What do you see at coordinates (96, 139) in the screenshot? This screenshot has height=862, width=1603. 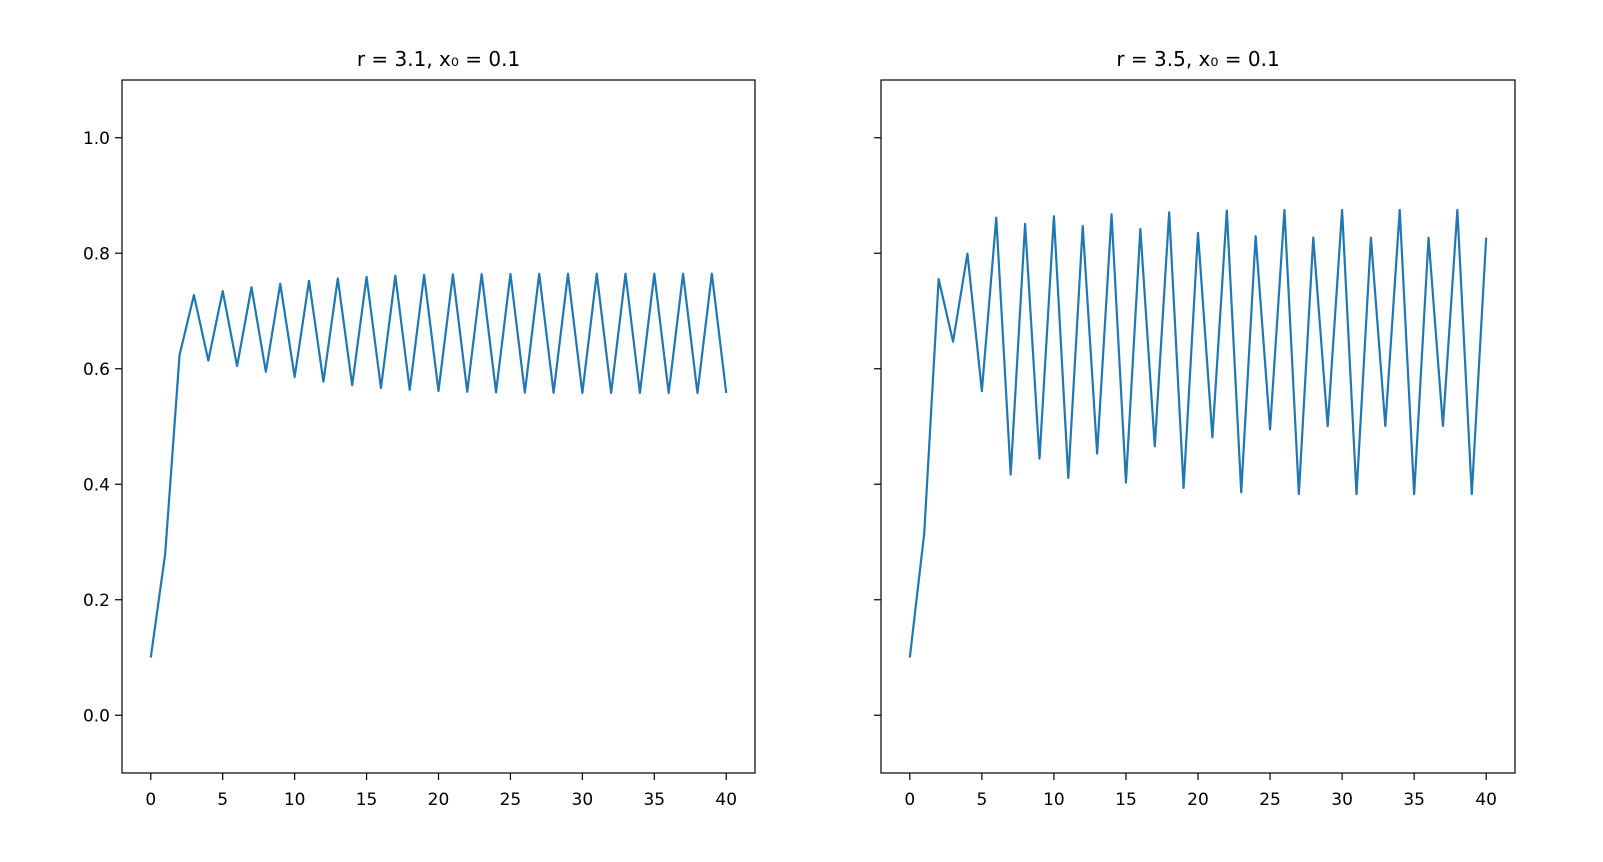 I see `y-tick-label: 1.0` at bounding box center [96, 139].